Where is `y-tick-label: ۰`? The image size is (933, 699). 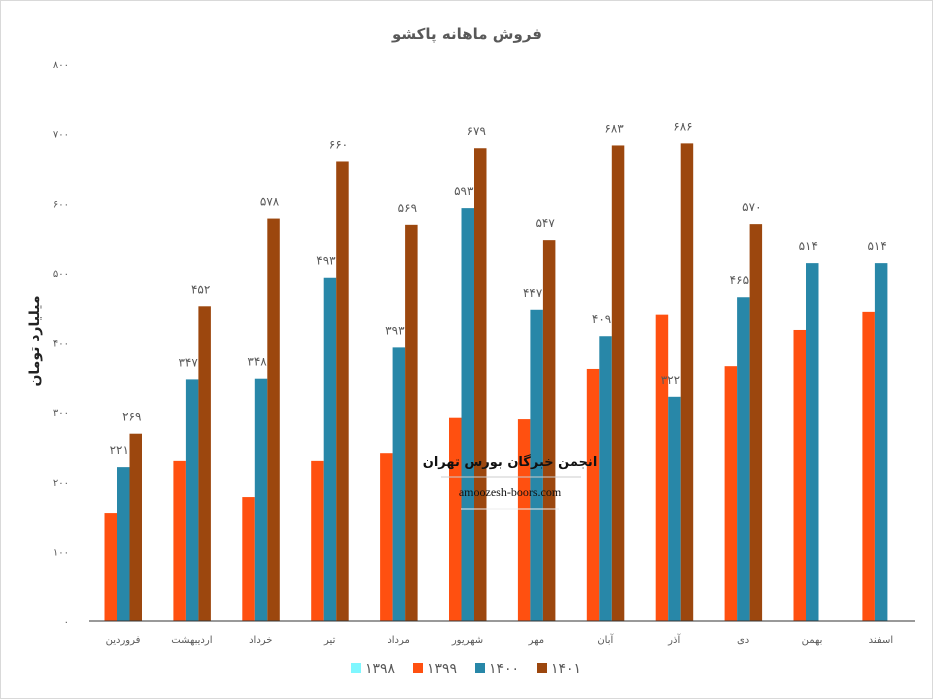 y-tick-label: ۰ is located at coordinates (66, 622).